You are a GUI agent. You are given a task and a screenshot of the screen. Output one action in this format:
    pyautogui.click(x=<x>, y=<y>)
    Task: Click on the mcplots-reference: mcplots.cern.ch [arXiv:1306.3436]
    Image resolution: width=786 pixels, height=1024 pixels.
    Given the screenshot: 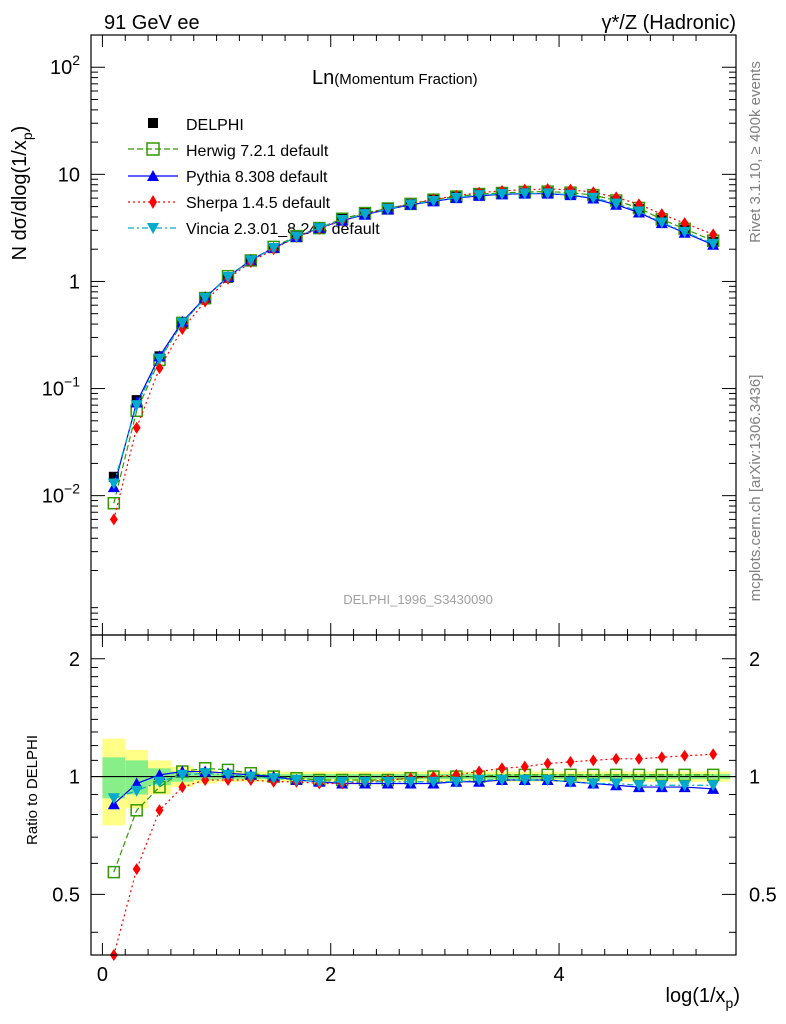 What is the action you would take?
    pyautogui.click(x=755, y=488)
    